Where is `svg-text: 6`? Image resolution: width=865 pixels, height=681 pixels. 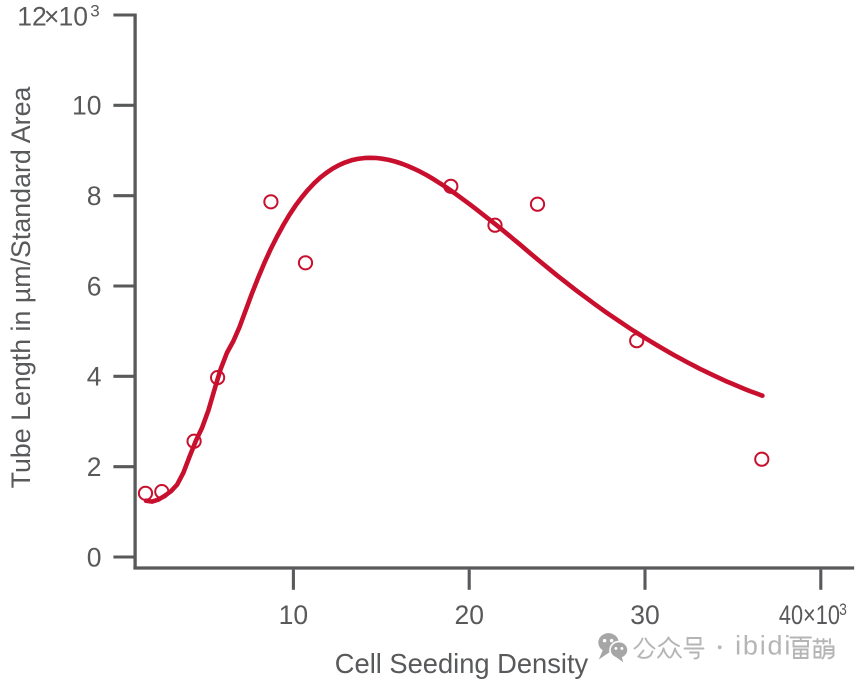
svg-text: 6 is located at coordinates (94, 286).